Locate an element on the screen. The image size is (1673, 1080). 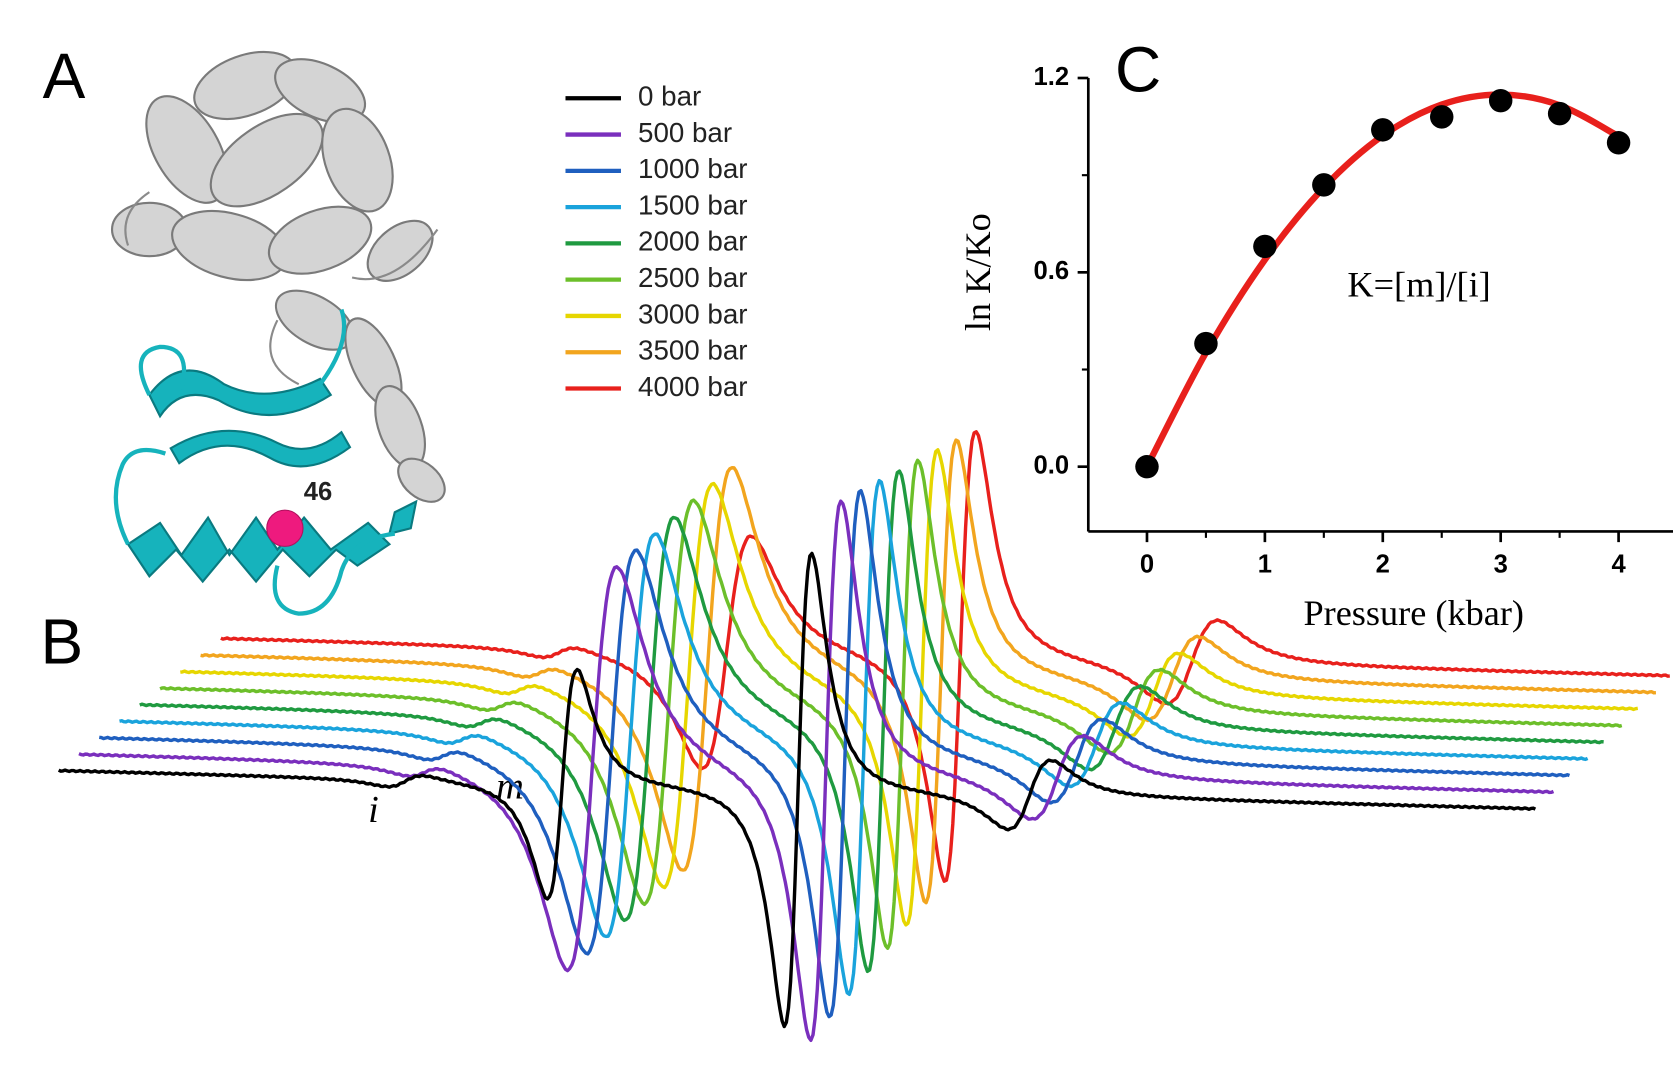
panel-label: C is located at coordinates (1138, 70).